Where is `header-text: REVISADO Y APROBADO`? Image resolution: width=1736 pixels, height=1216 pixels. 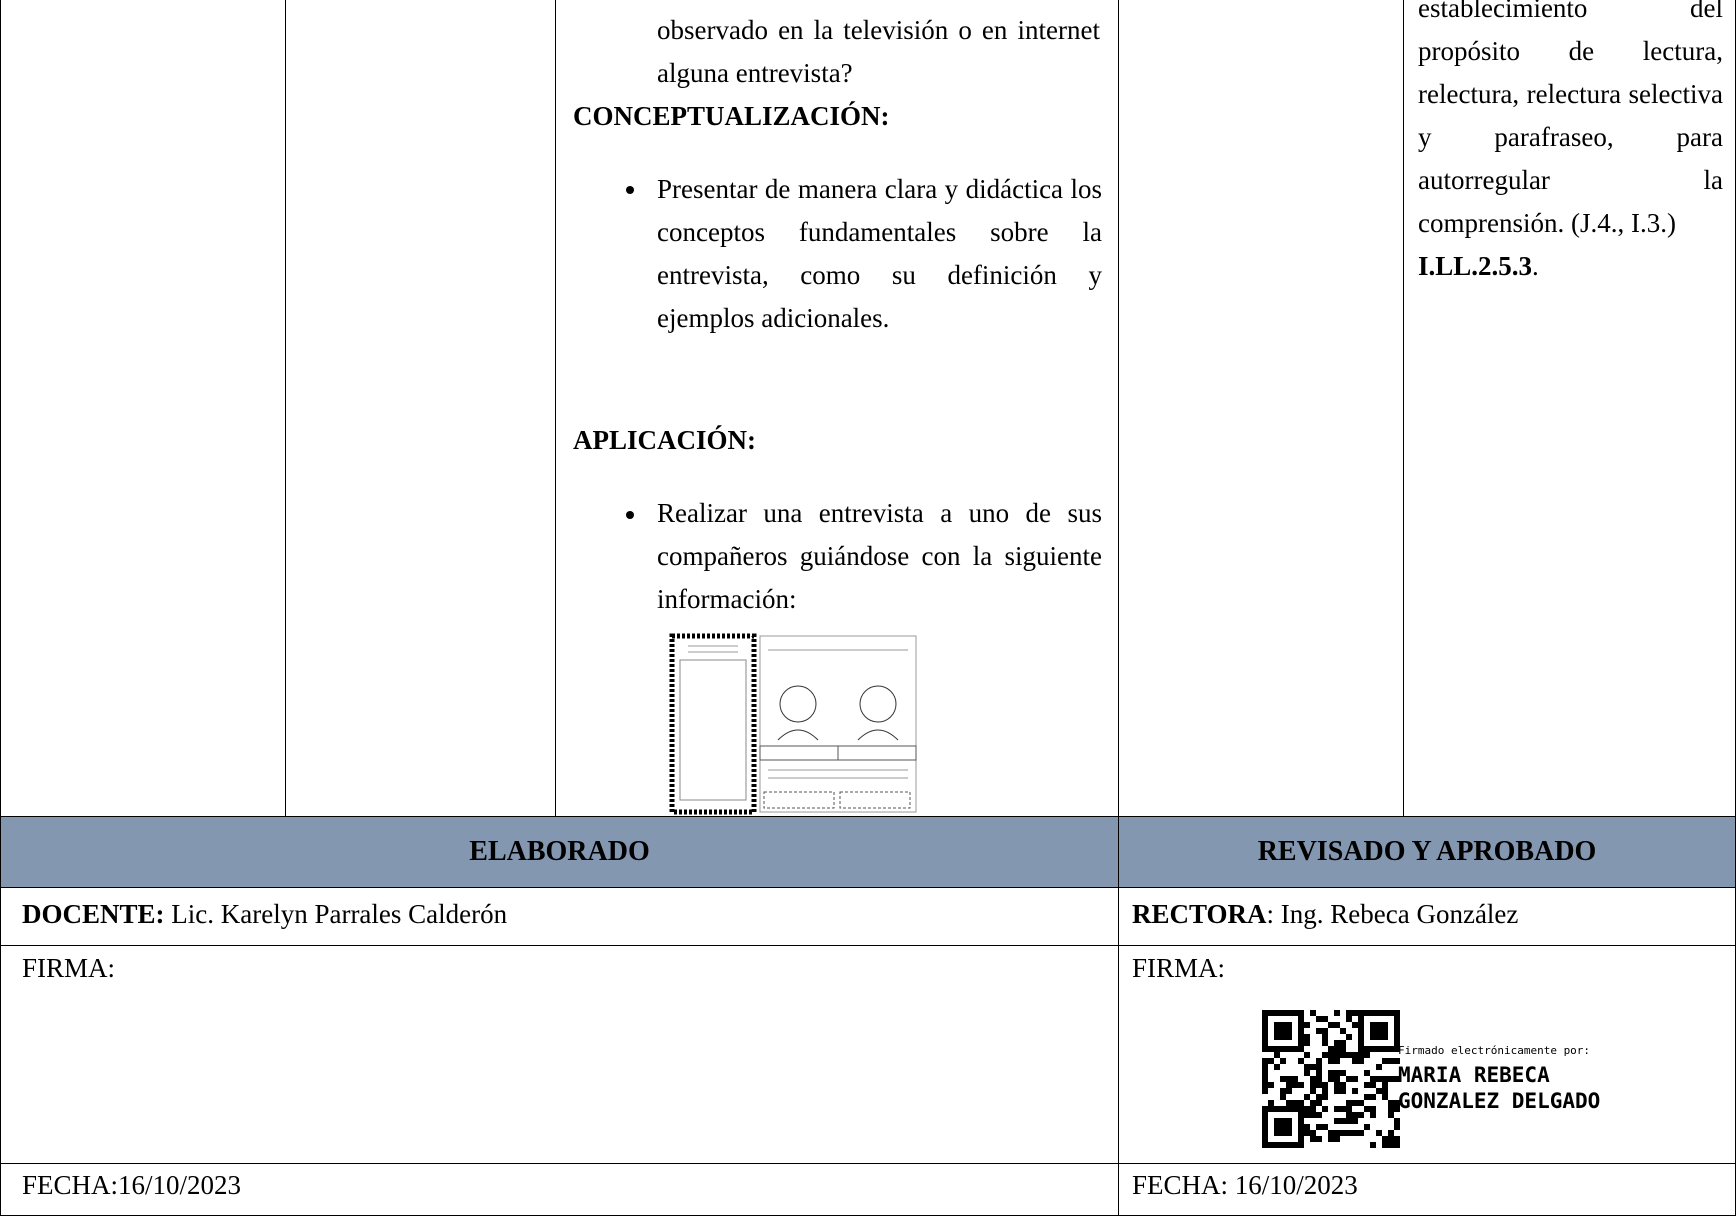 header-text: REVISADO Y APROBADO is located at coordinates (1427, 851).